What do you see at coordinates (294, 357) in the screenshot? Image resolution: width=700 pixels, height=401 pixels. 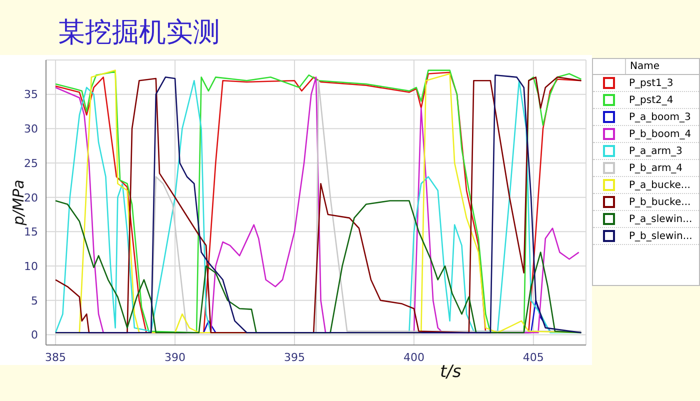 I see `x-tick-label: 395` at bounding box center [294, 357].